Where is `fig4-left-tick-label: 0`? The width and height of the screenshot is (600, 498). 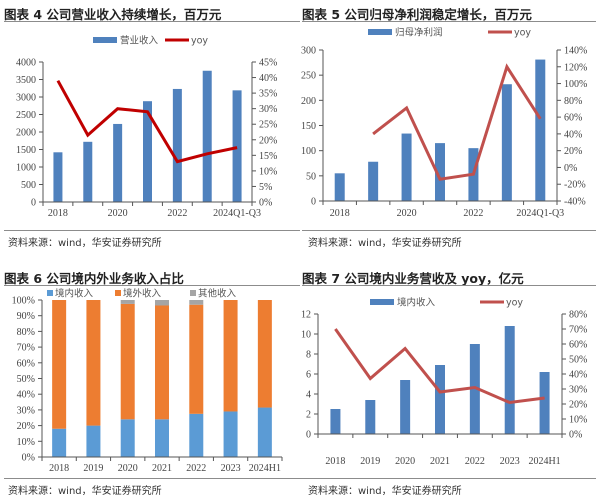
fig4-left-tick-label: 0 is located at coordinates (33, 203).